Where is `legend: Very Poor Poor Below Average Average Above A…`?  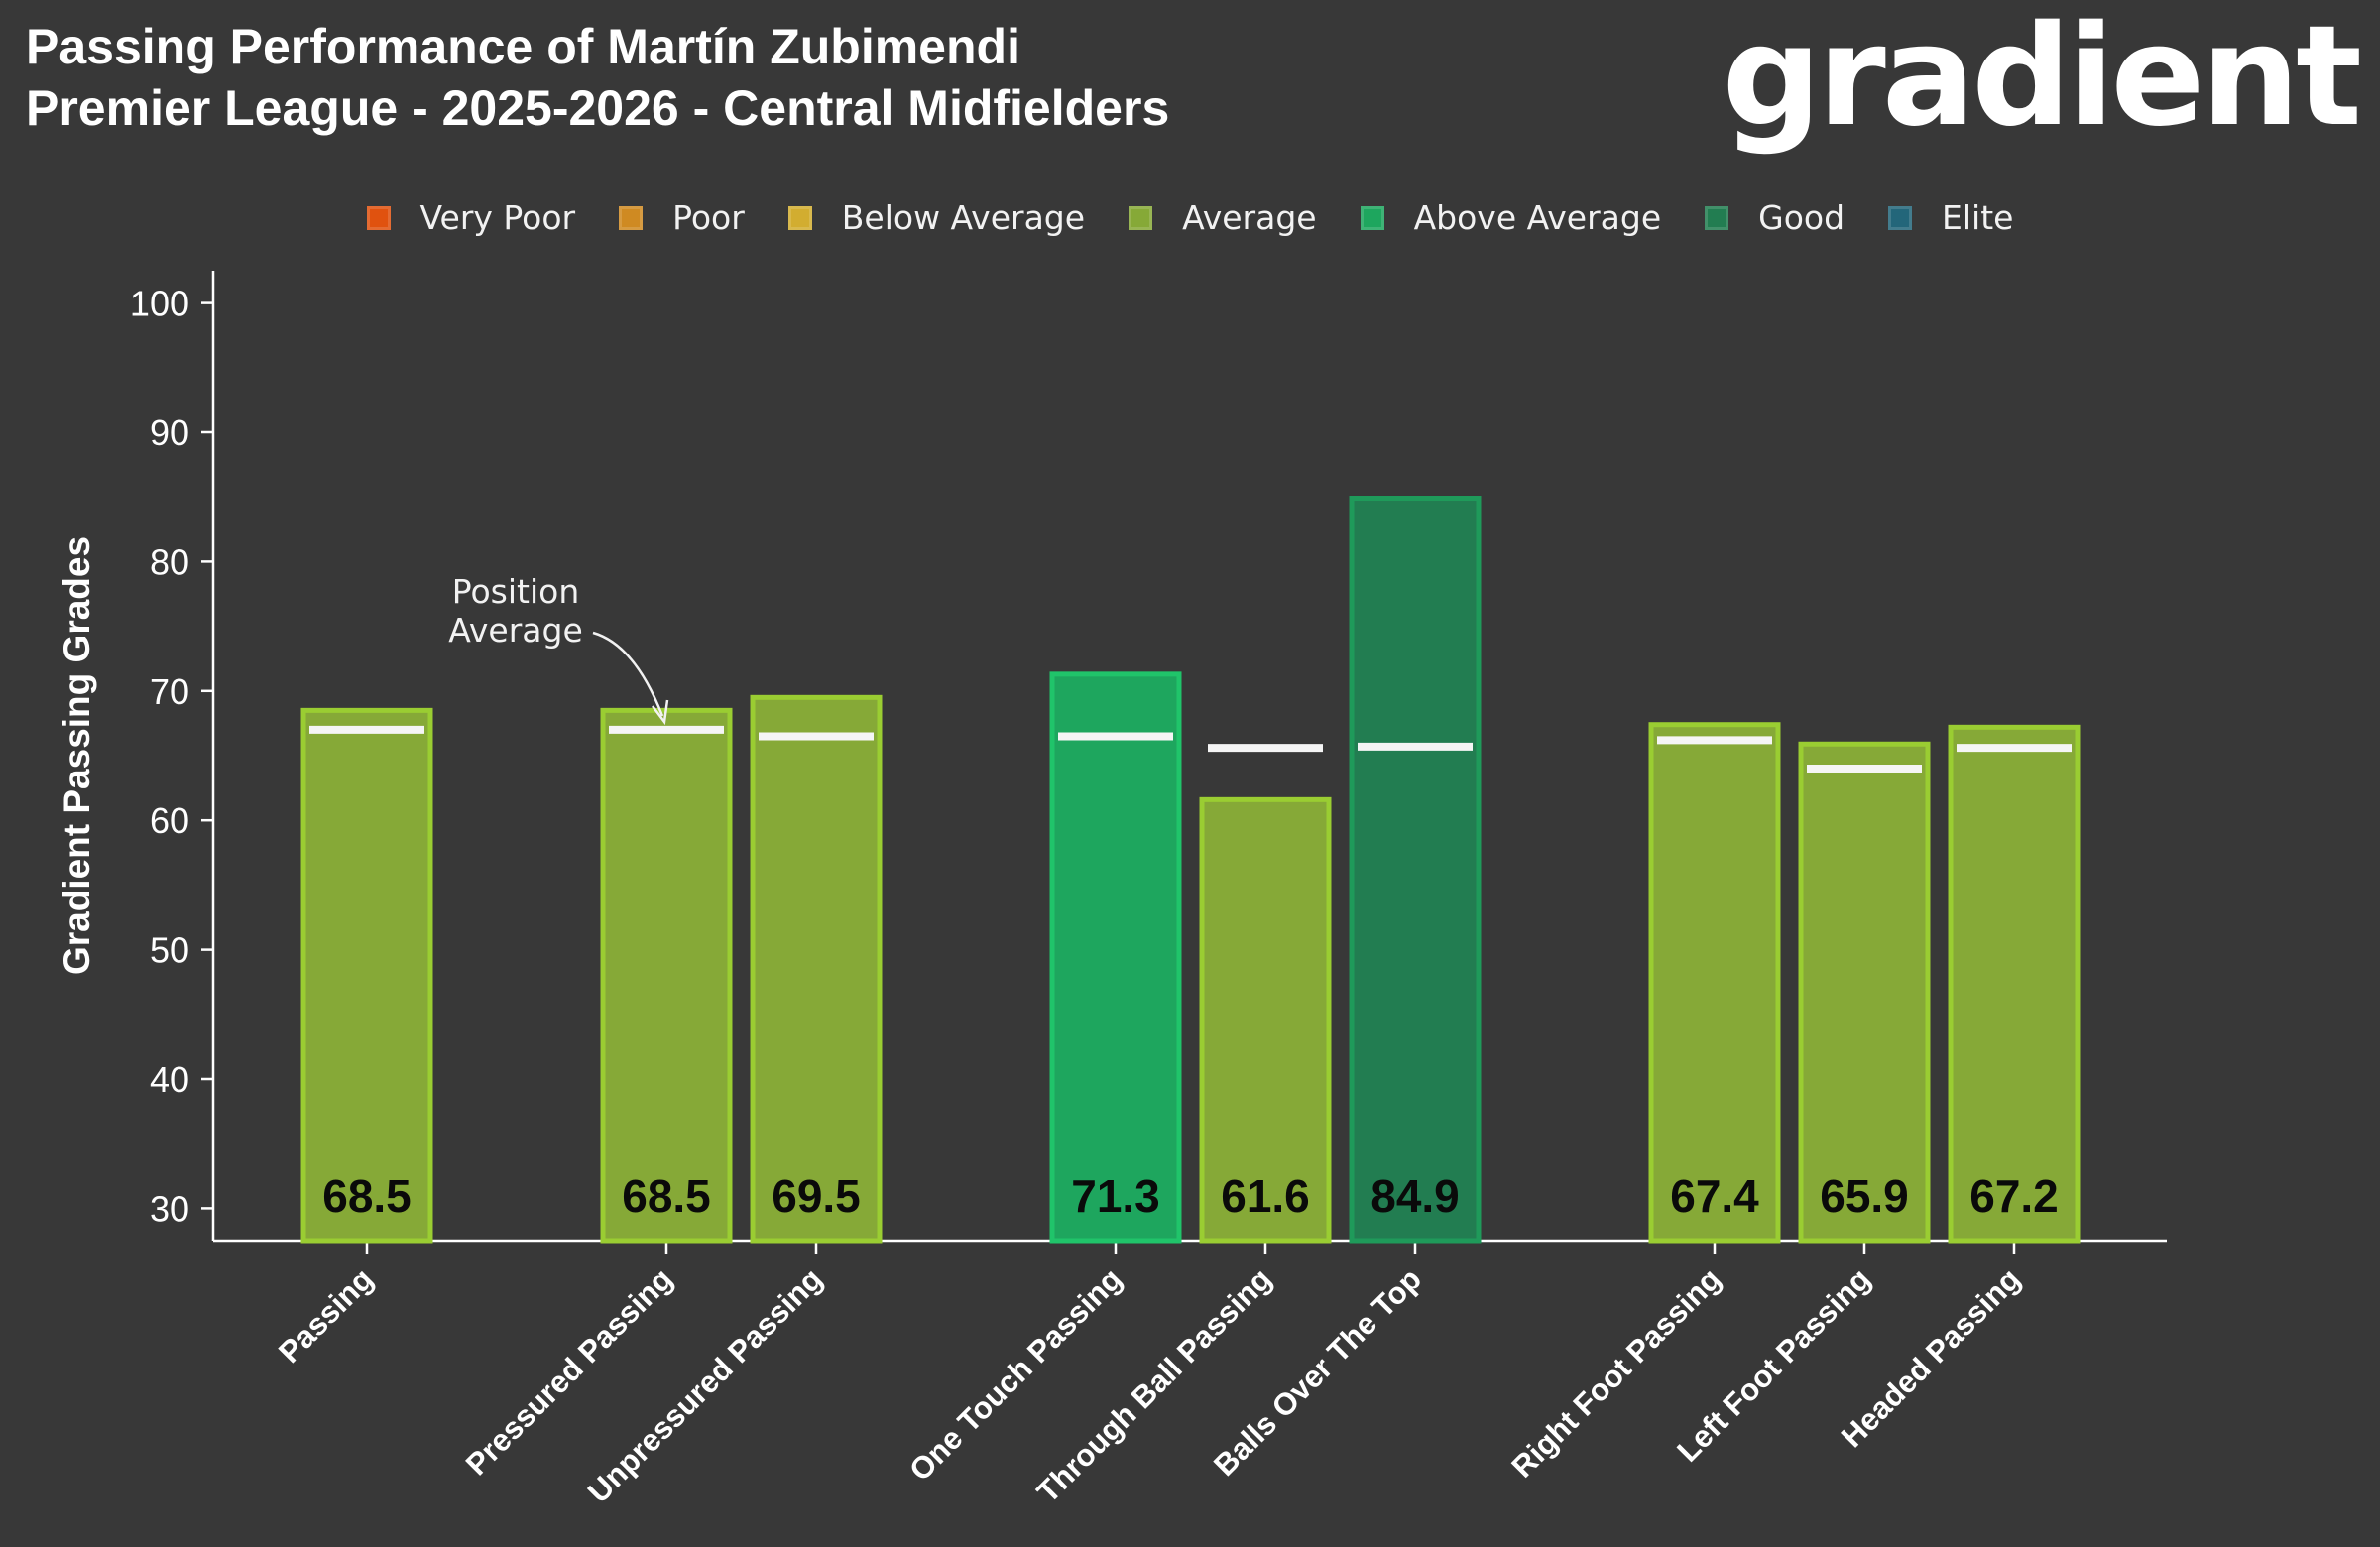 legend: Very Poor Poor Below Average Average Above A… is located at coordinates (1190, 217).